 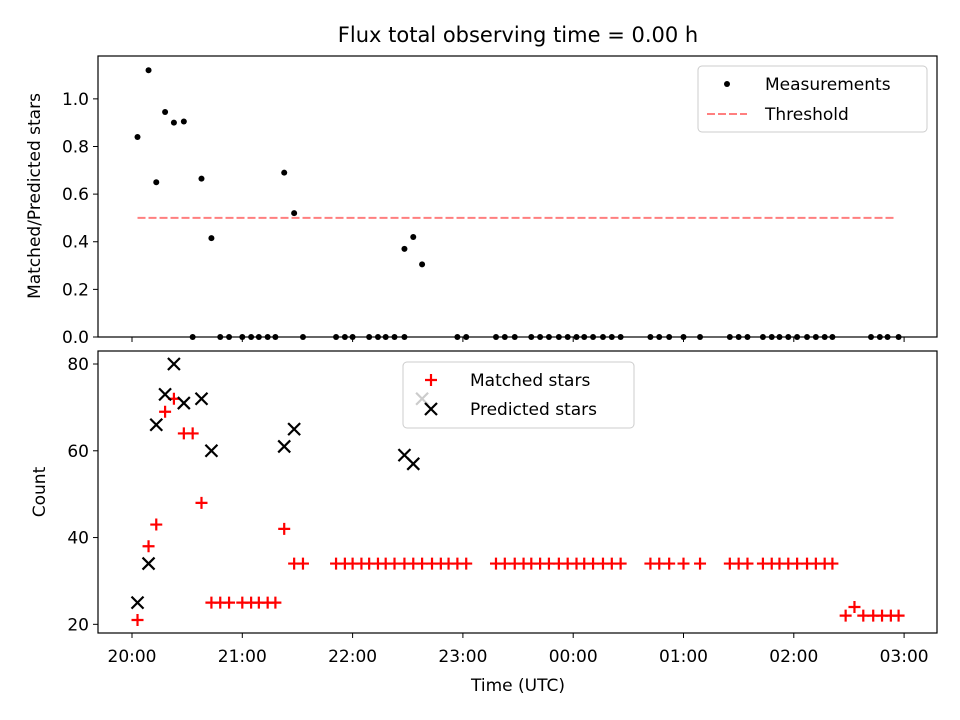 What do you see at coordinates (75, 100) in the screenshot?
I see `top-y-tick-label: 1.0` at bounding box center [75, 100].